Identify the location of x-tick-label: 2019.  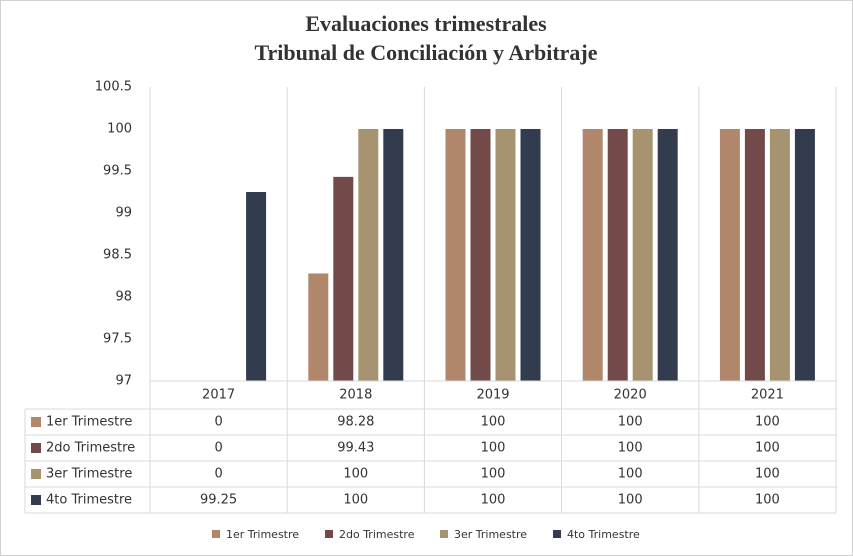
(492, 395).